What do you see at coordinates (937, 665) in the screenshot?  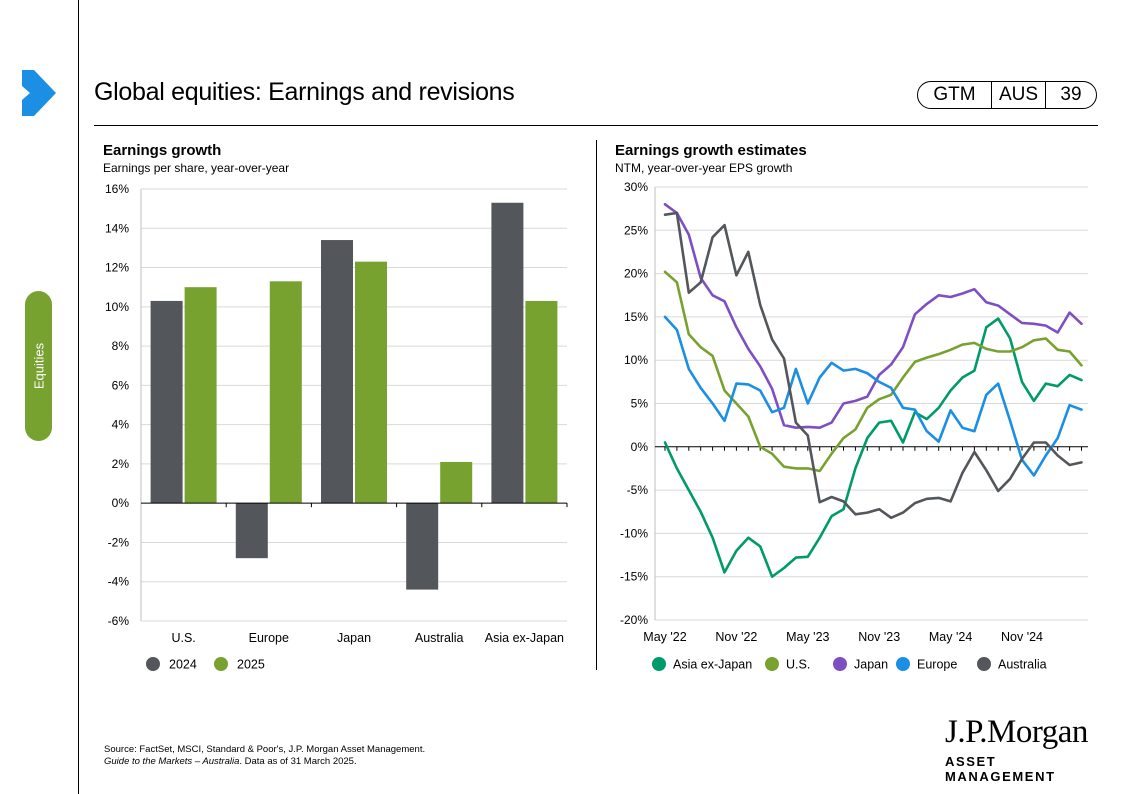 I see `legend-label: Europe` at bounding box center [937, 665].